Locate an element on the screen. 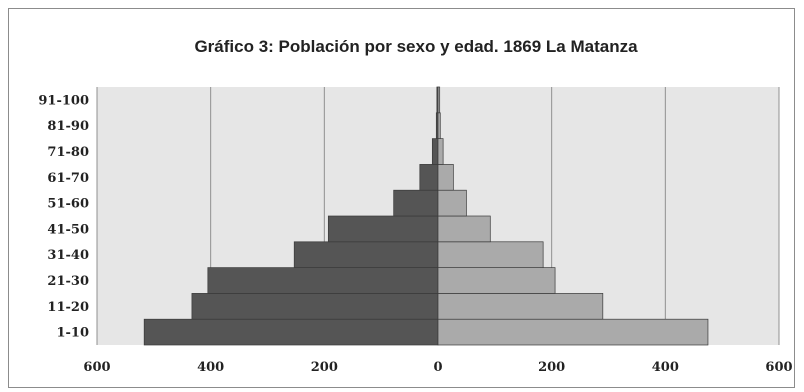 The image size is (804, 392). y-tick-label: 81-90 is located at coordinates (68, 126).